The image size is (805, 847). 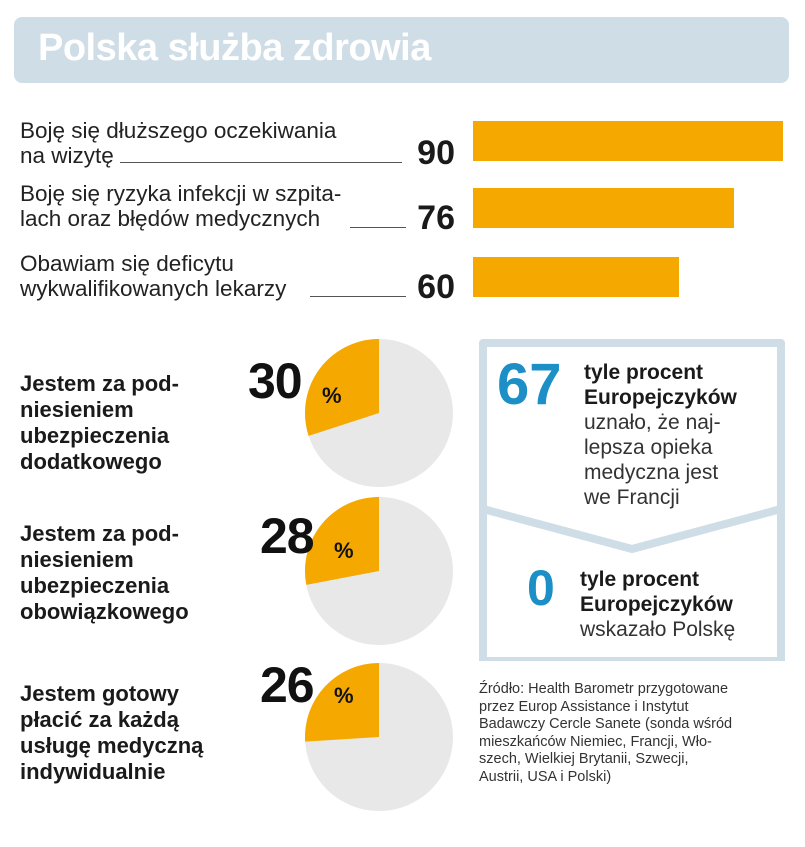 I want to click on pie-label-line: płacić za każdą, so click(x=99, y=719).